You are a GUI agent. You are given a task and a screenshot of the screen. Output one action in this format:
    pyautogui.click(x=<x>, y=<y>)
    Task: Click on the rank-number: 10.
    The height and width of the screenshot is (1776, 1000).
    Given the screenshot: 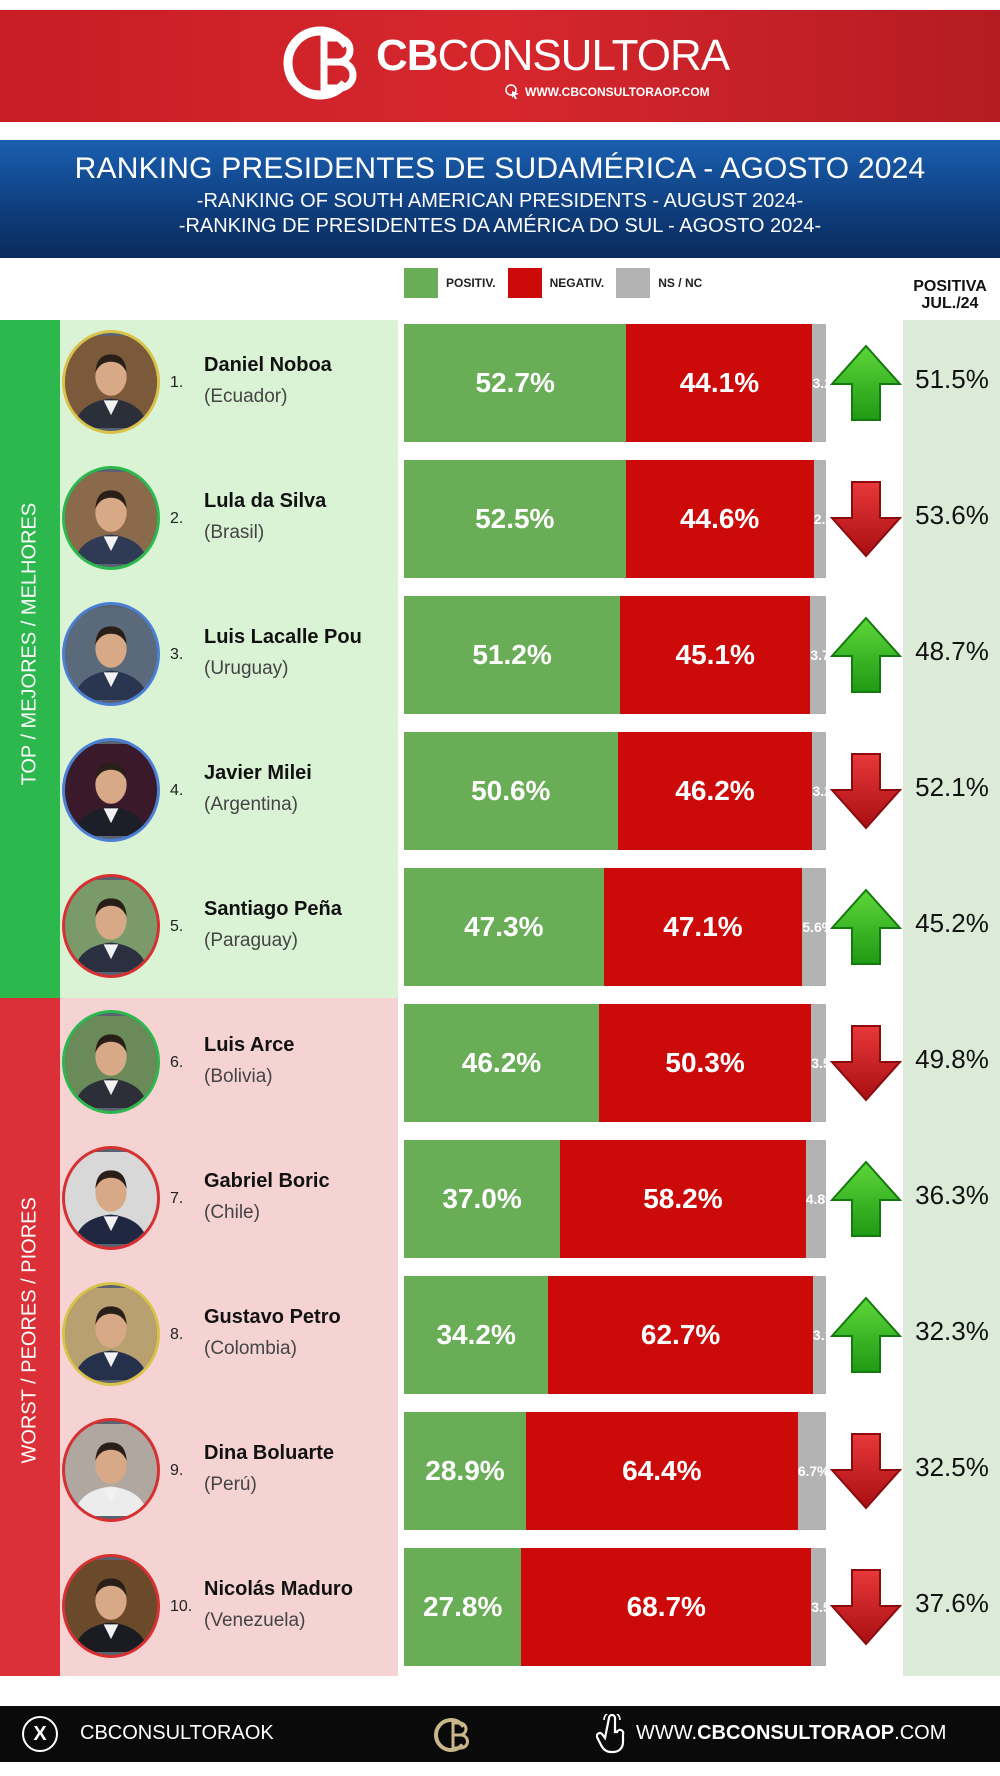 What is the action you would take?
    pyautogui.click(x=181, y=1606)
    